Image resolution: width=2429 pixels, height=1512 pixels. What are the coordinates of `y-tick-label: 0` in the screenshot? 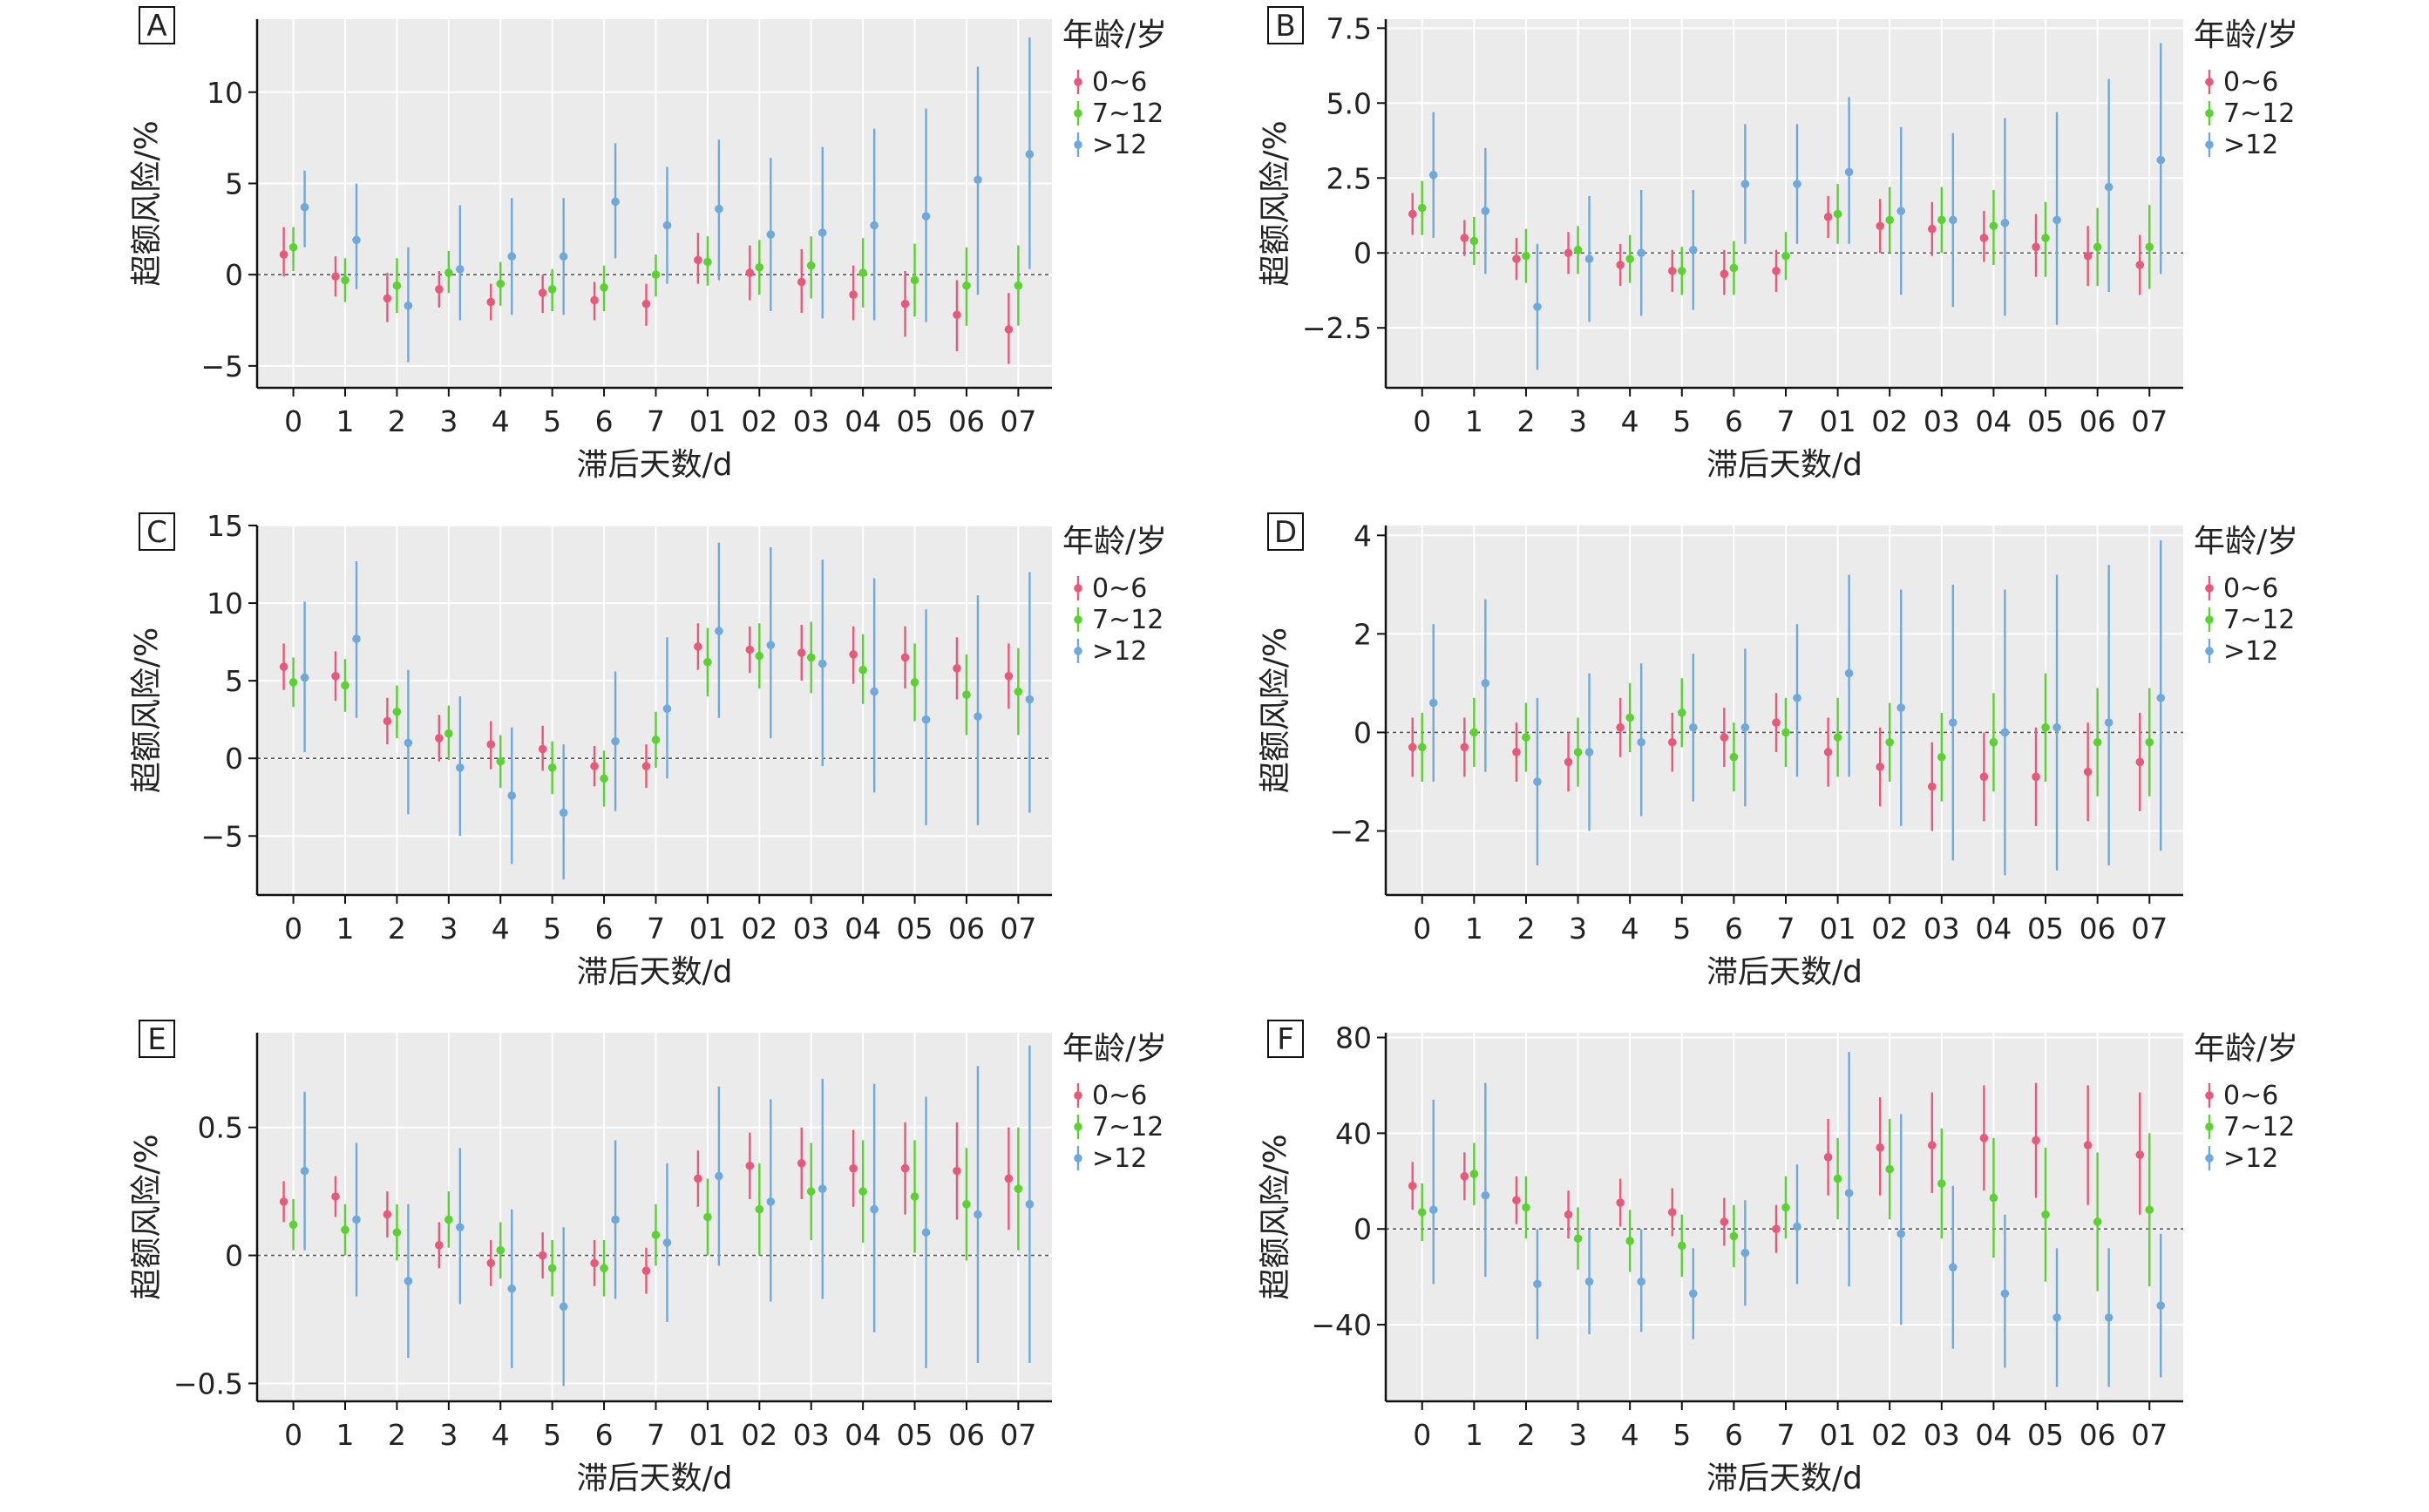 It's located at (1363, 1229).